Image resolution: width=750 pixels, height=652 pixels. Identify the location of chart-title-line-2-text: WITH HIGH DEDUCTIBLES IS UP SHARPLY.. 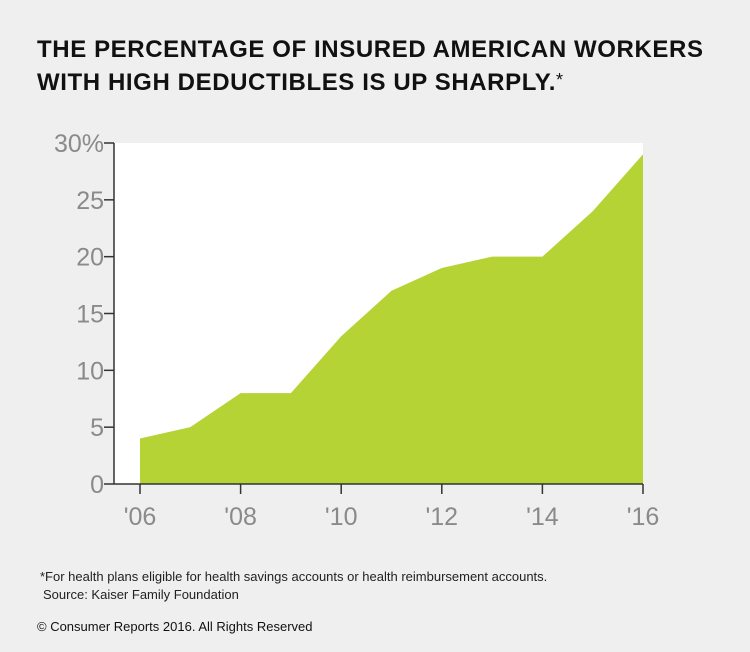
(296, 82).